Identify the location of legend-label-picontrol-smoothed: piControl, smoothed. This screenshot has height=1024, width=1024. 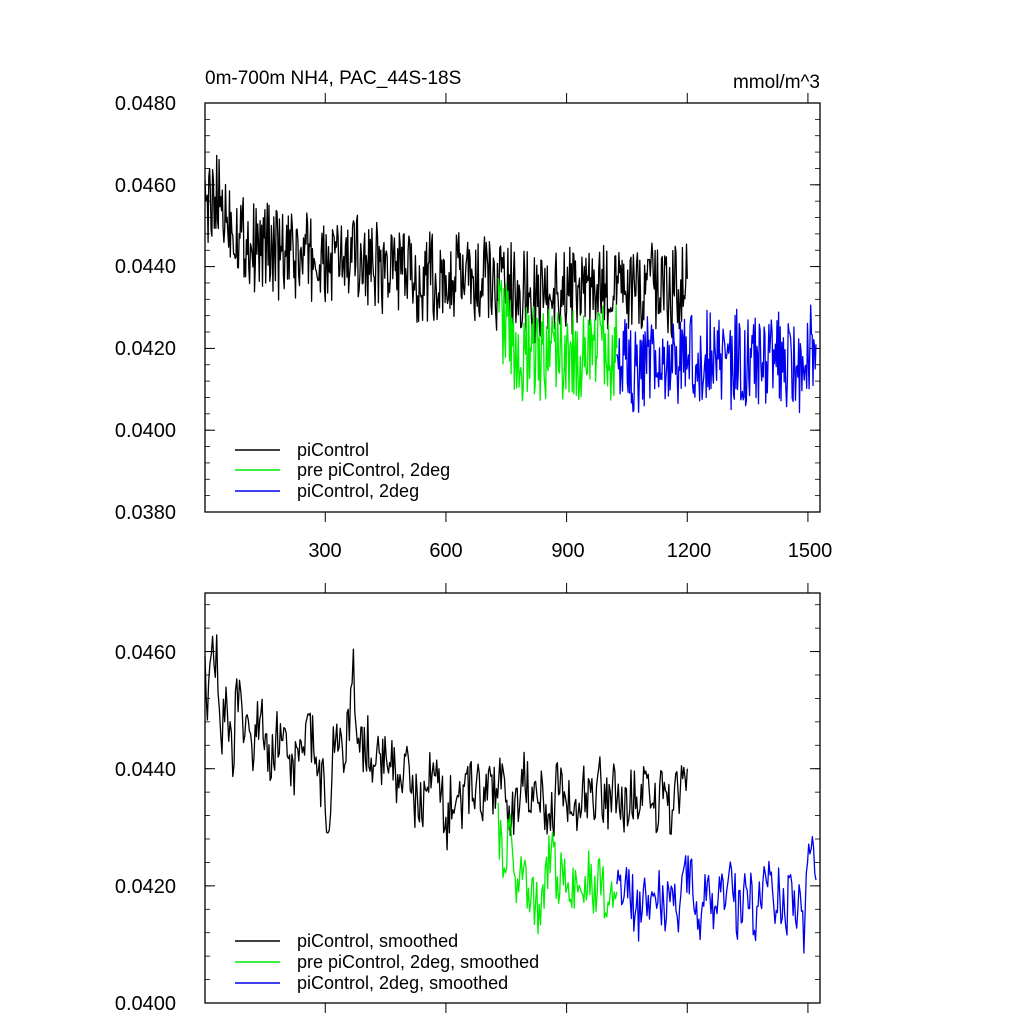
(377, 941).